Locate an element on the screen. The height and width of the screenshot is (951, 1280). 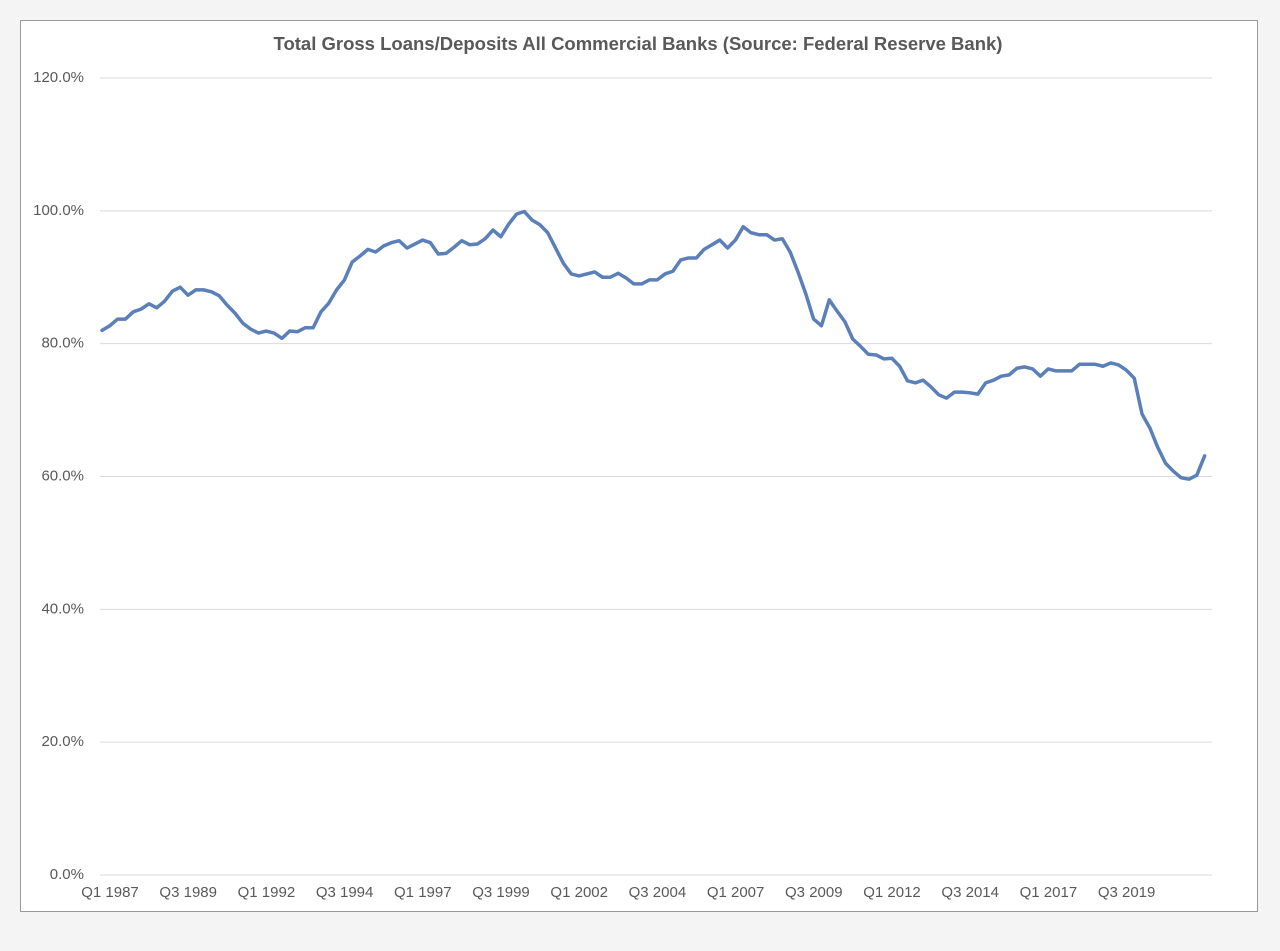
x-tick-label: Q1 2017 is located at coordinates (1049, 892).